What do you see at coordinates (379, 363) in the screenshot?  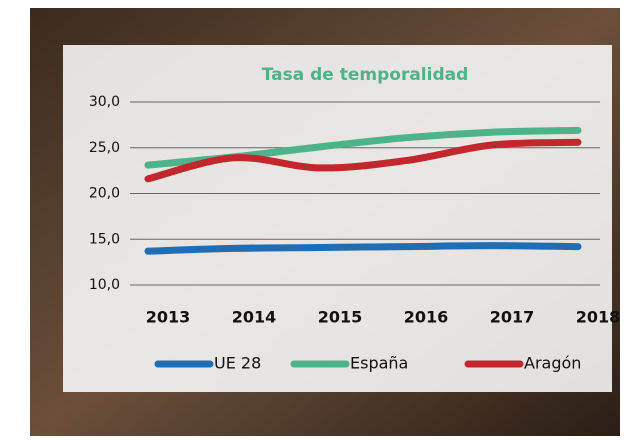 I see `legend-label: España` at bounding box center [379, 363].